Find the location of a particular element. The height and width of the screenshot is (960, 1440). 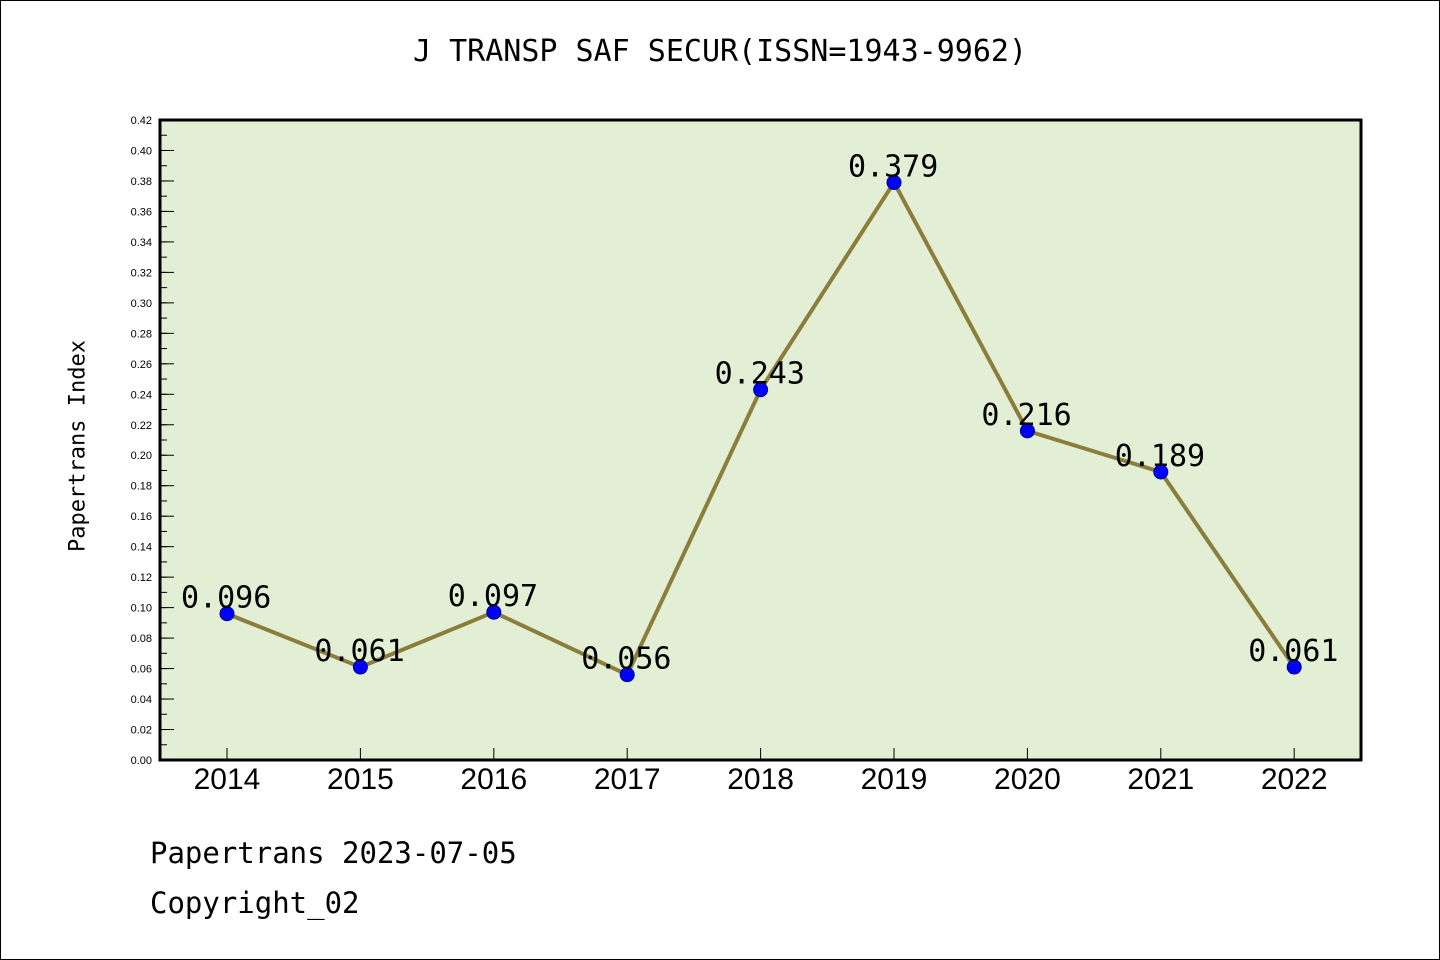

y-tick-label: 0.08 is located at coordinates (141, 639).